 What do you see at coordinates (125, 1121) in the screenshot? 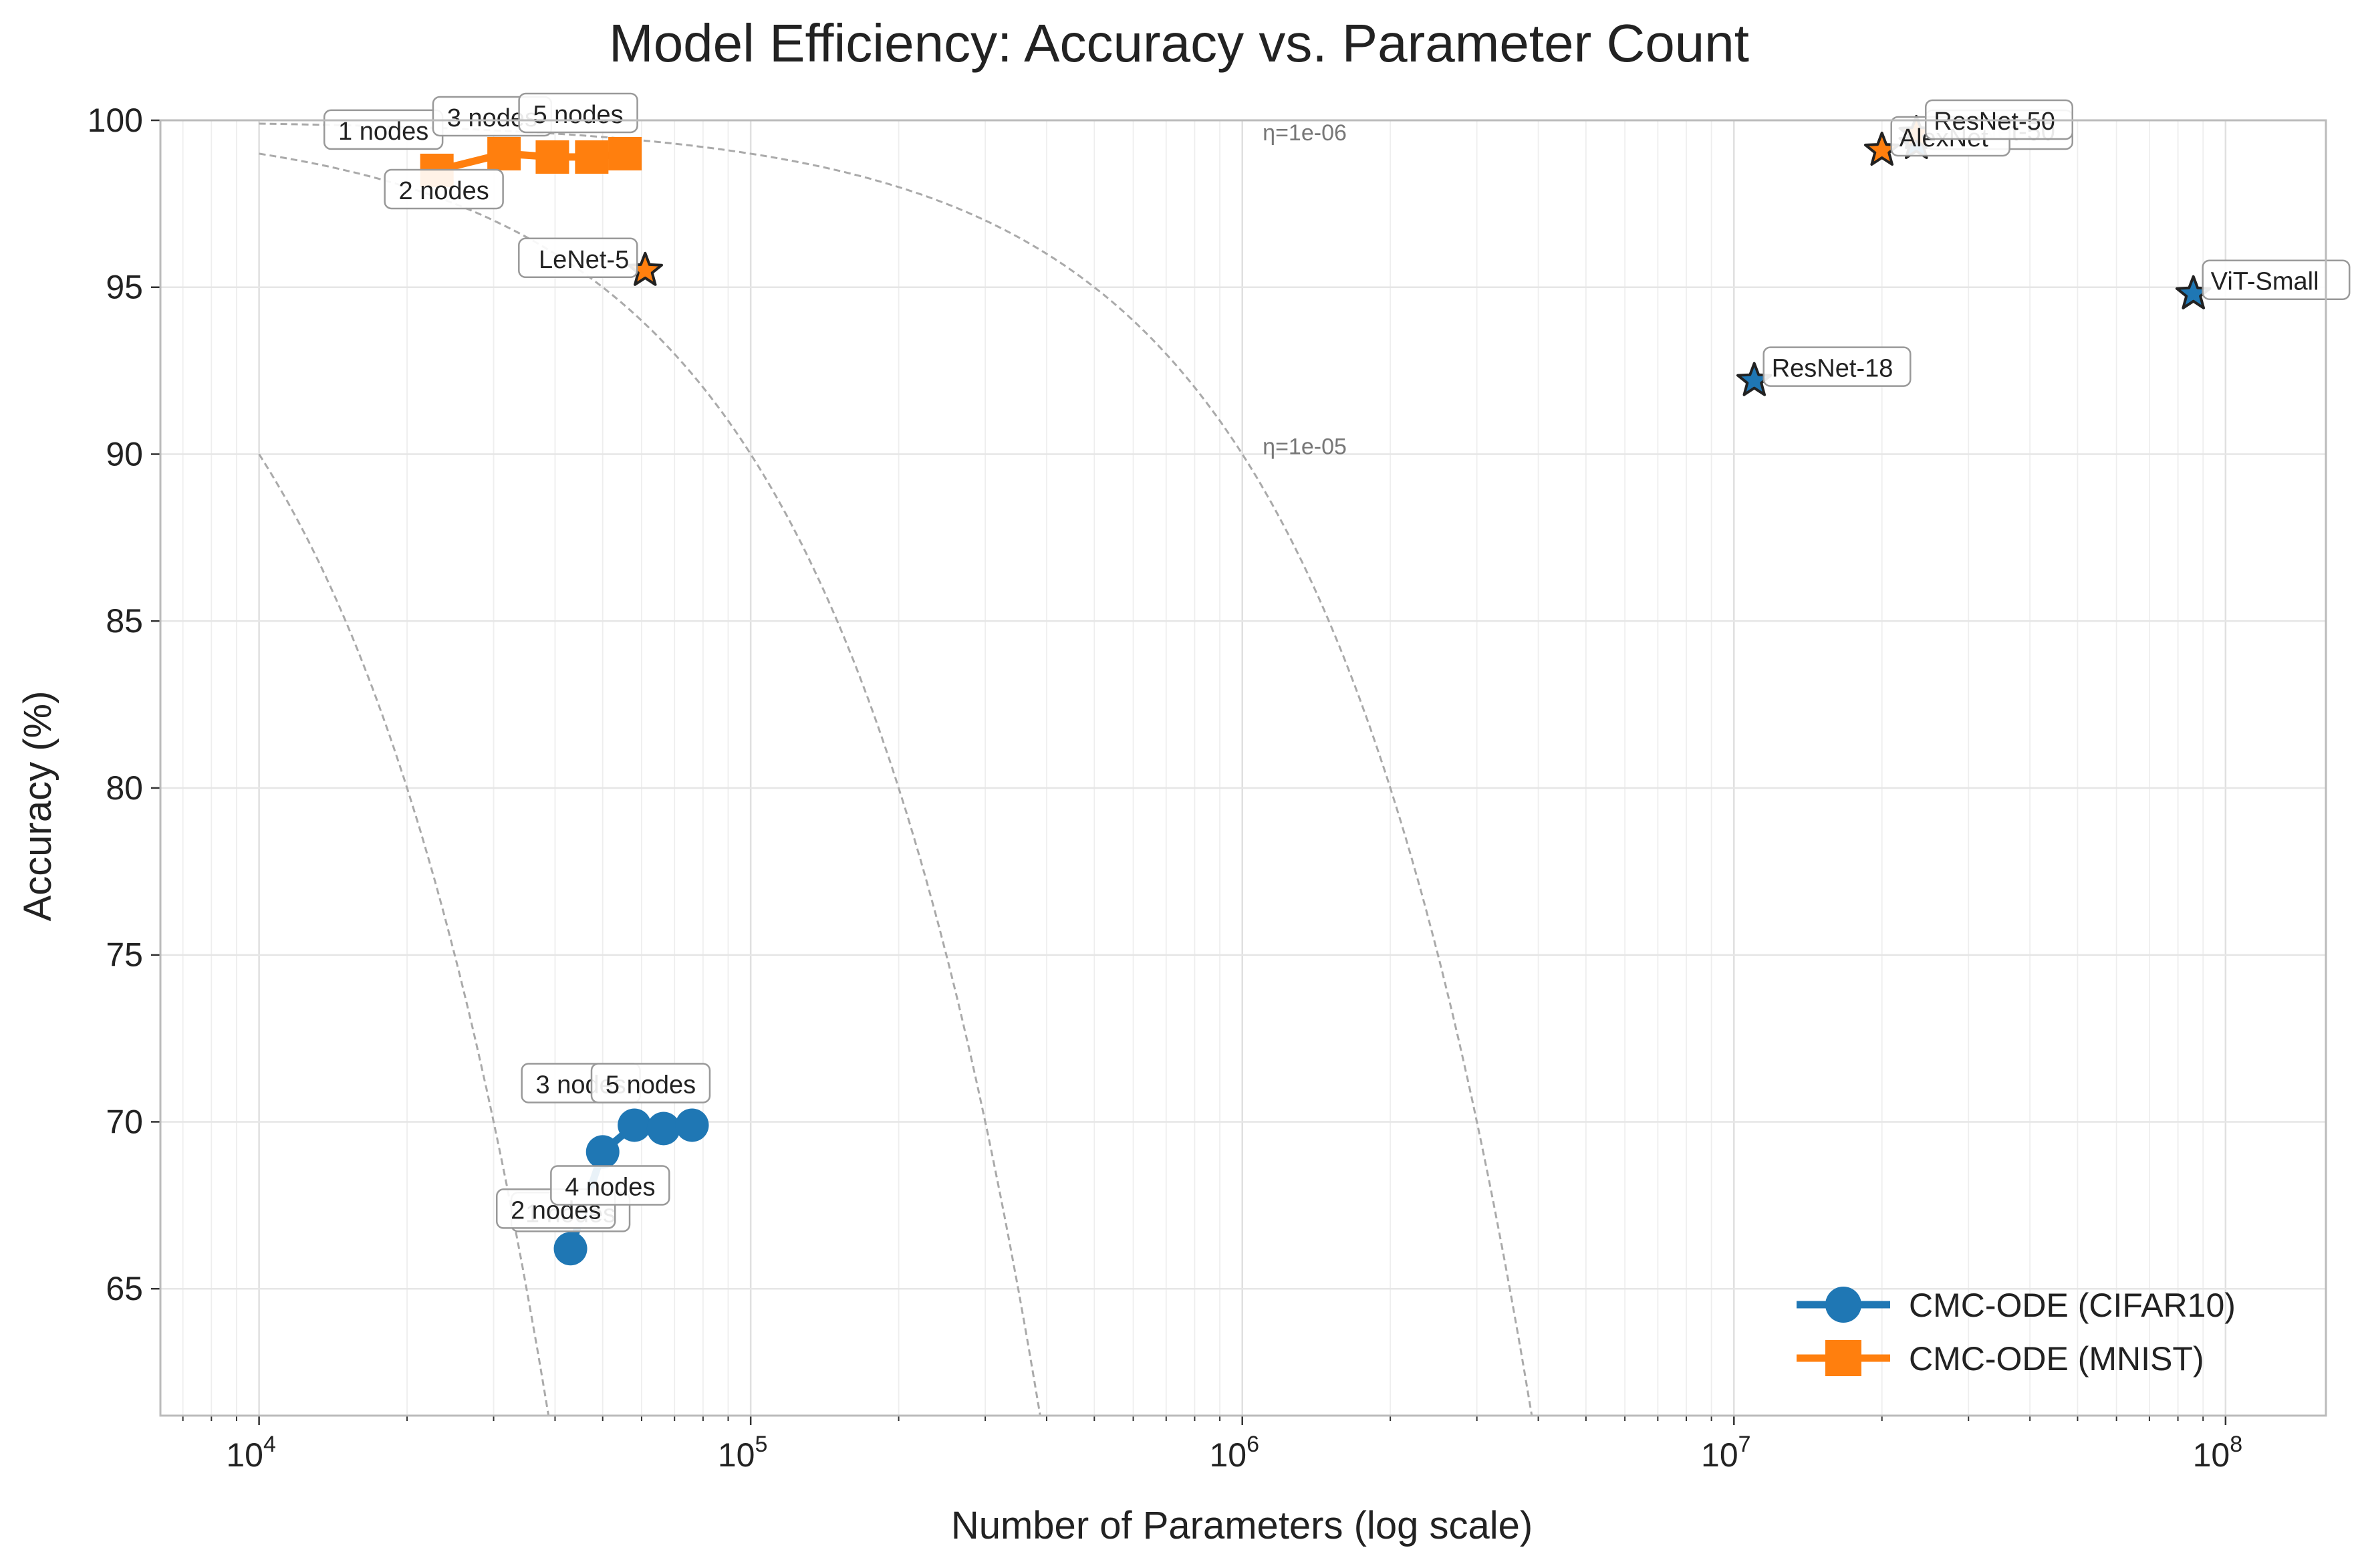
I see `y-tick-label: 70` at bounding box center [125, 1121].